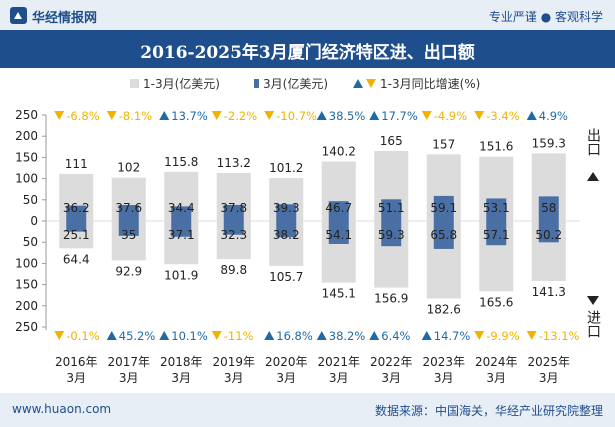 Image resolution: width=615 pixels, height=427 pixels. Describe the element at coordinates (338, 362) in the screenshot. I see `x-tick-label-year: 2021年` at that location.